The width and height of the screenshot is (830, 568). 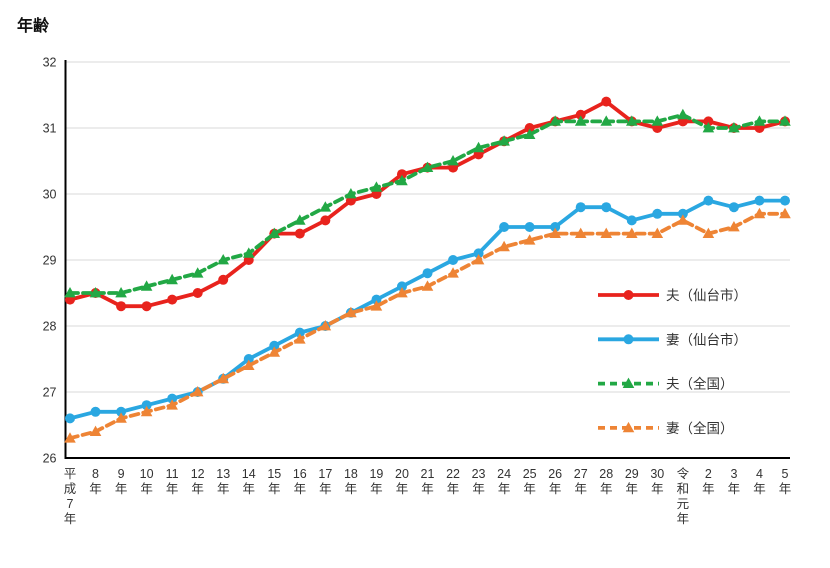 I want to click on y-tick-label: 30, so click(x=50, y=195).